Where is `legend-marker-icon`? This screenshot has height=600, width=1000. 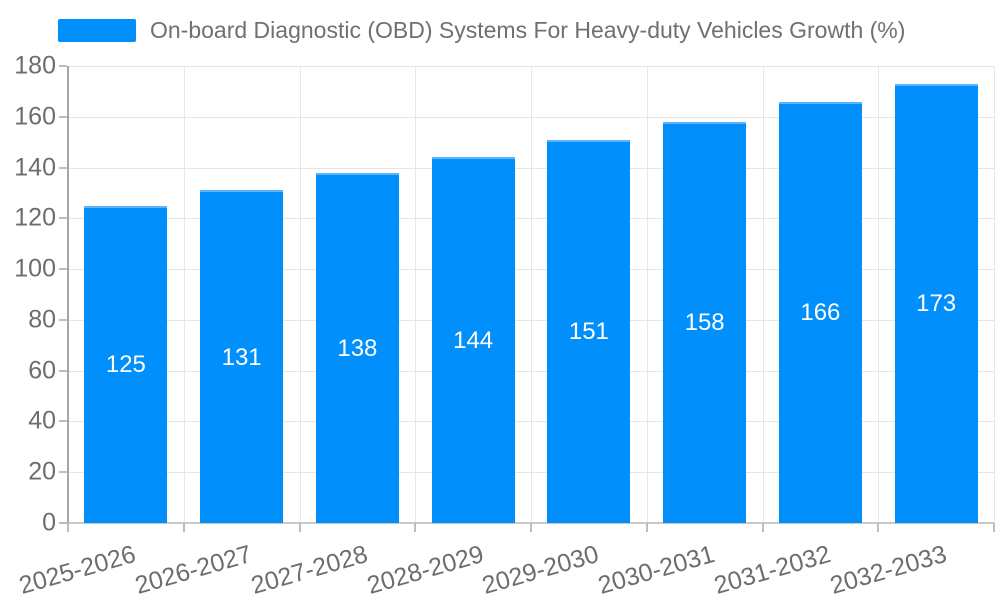
legend-marker-icon is located at coordinates (97, 30).